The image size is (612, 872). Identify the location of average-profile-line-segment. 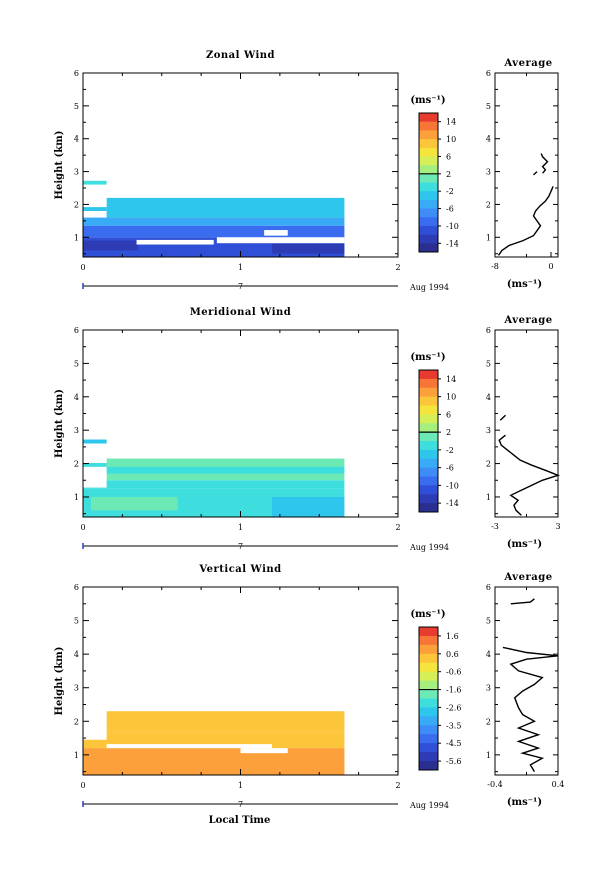
(535, 173).